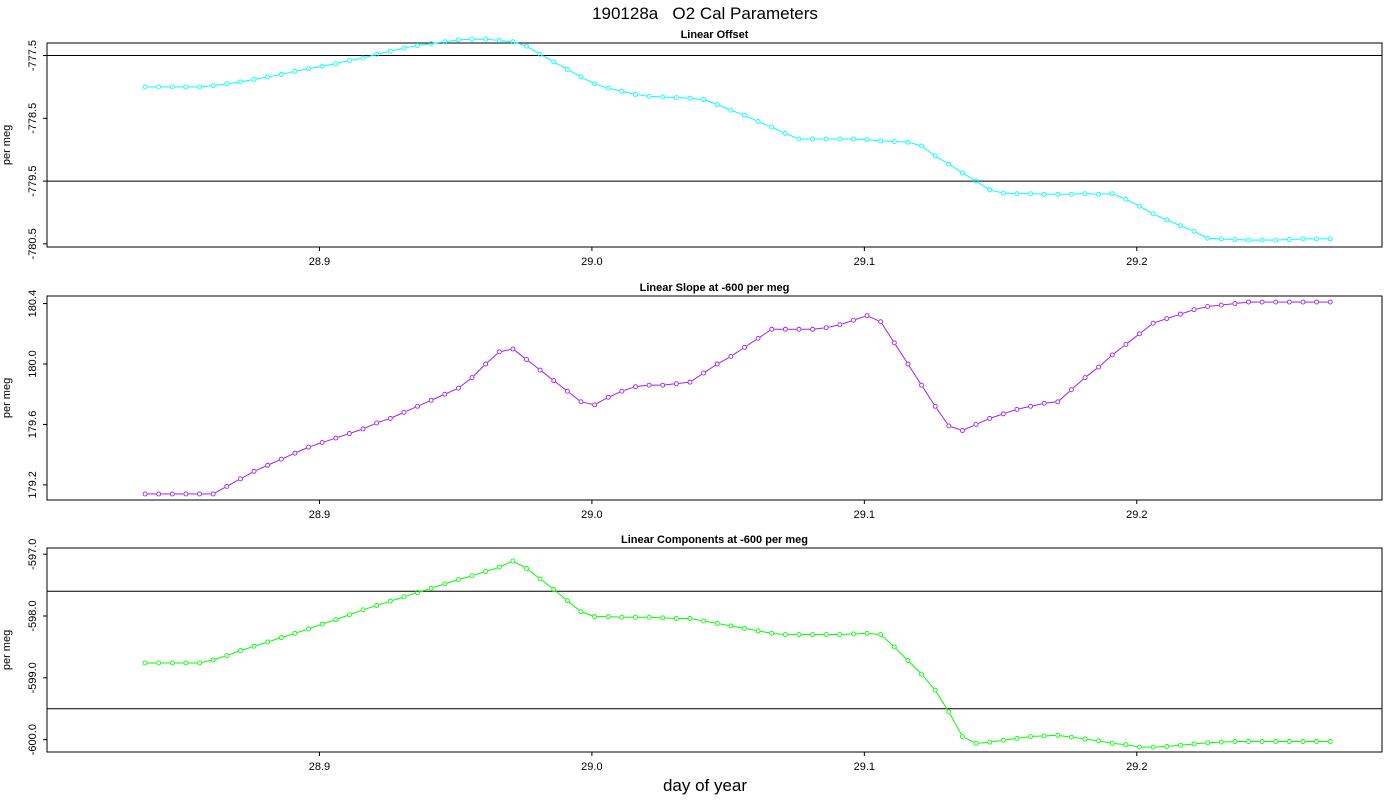 This screenshot has width=1400, height=800. What do you see at coordinates (7, 650) in the screenshot?
I see `y-axis-label: per meg` at bounding box center [7, 650].